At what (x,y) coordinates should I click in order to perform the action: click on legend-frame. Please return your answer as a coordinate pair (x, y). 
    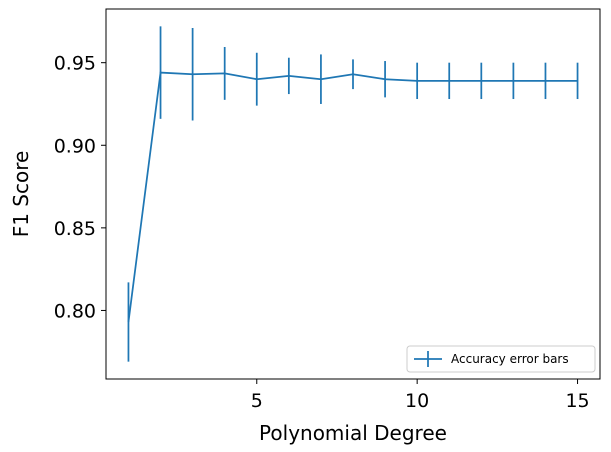
    Looking at the image, I should click on (501, 359).